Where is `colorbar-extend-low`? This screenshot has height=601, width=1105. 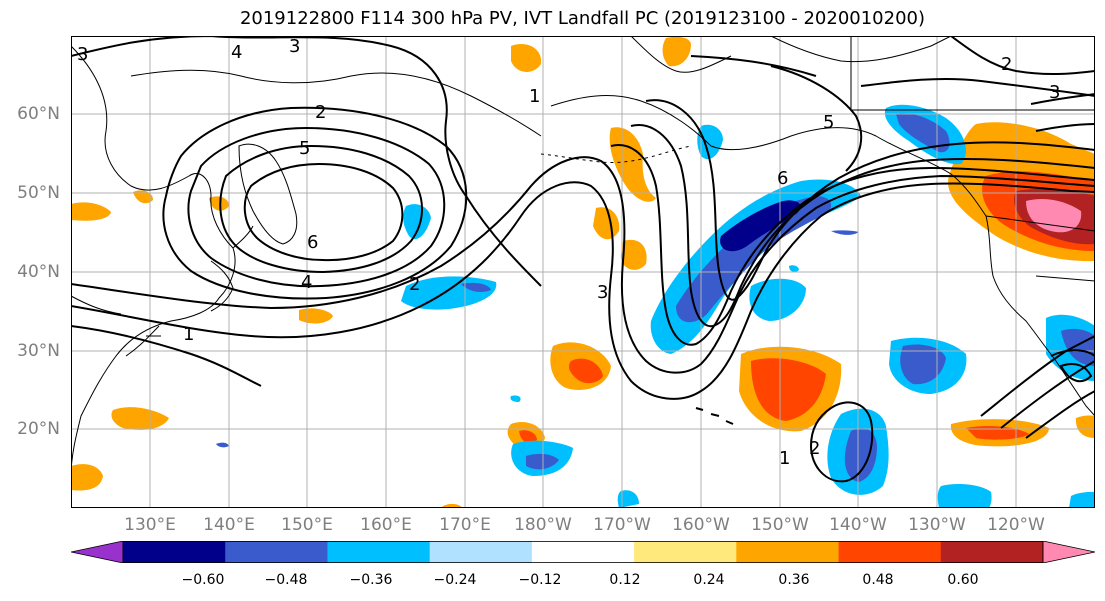
colorbar-extend-low is located at coordinates (97, 552).